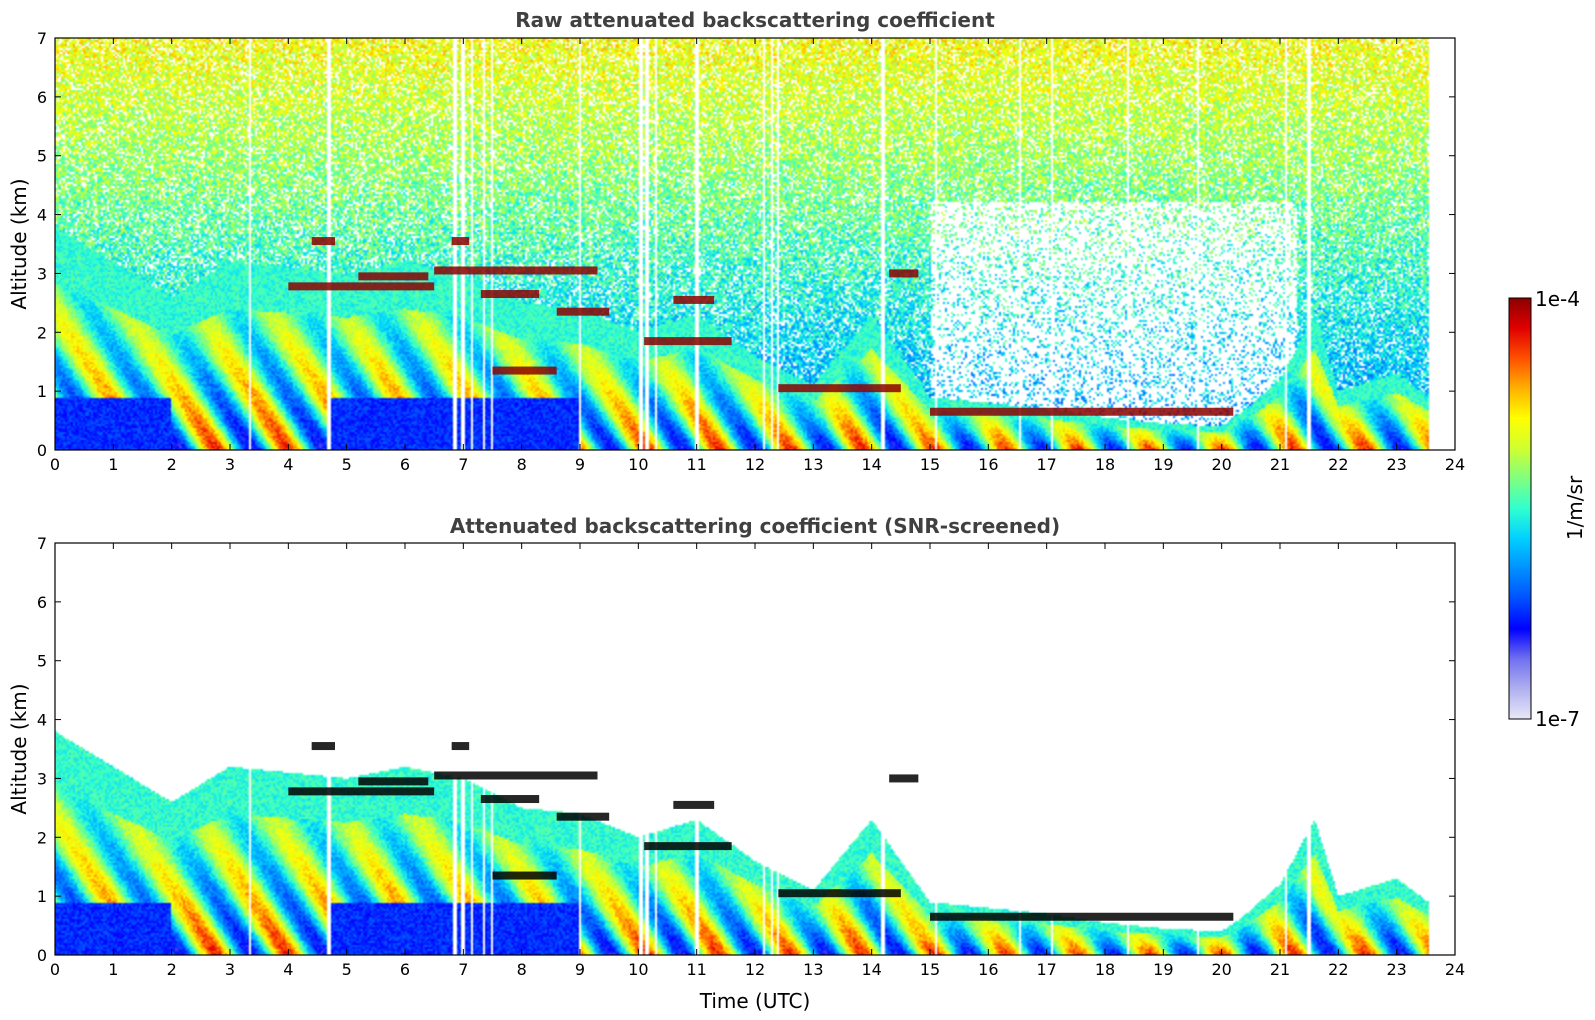 Image resolution: width=1595 pixels, height=1020 pixels. What do you see at coordinates (1557, 719) in the screenshot?
I see `colorbar-min-label: 1e-7` at bounding box center [1557, 719].